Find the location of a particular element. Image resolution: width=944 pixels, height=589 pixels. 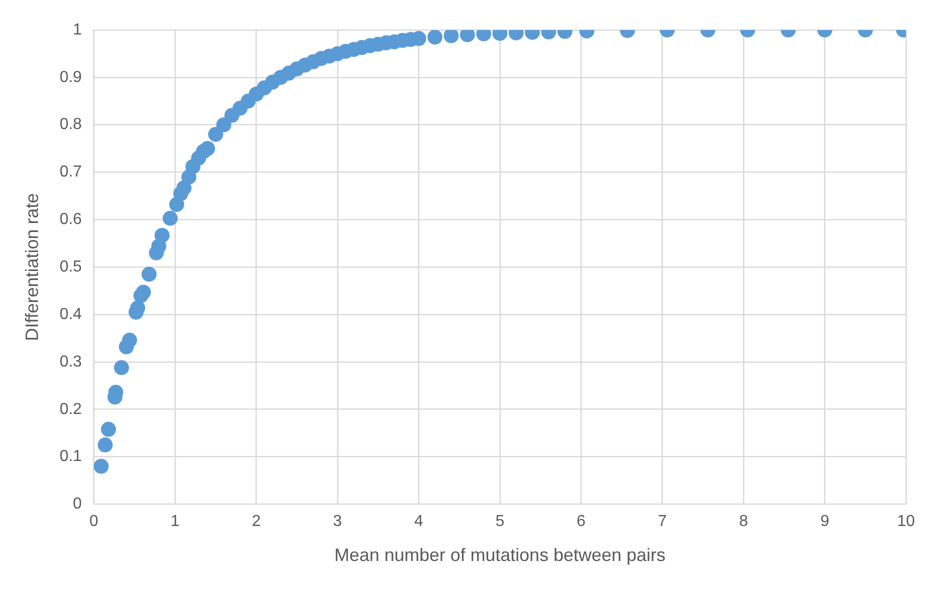

x-tick-label: 8 is located at coordinates (743, 521).